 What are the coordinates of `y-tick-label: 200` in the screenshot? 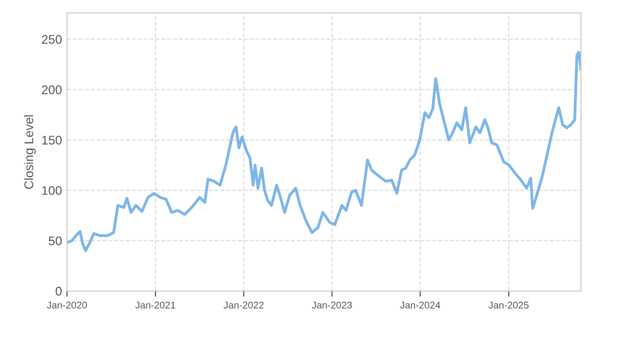 It's located at (52, 89).